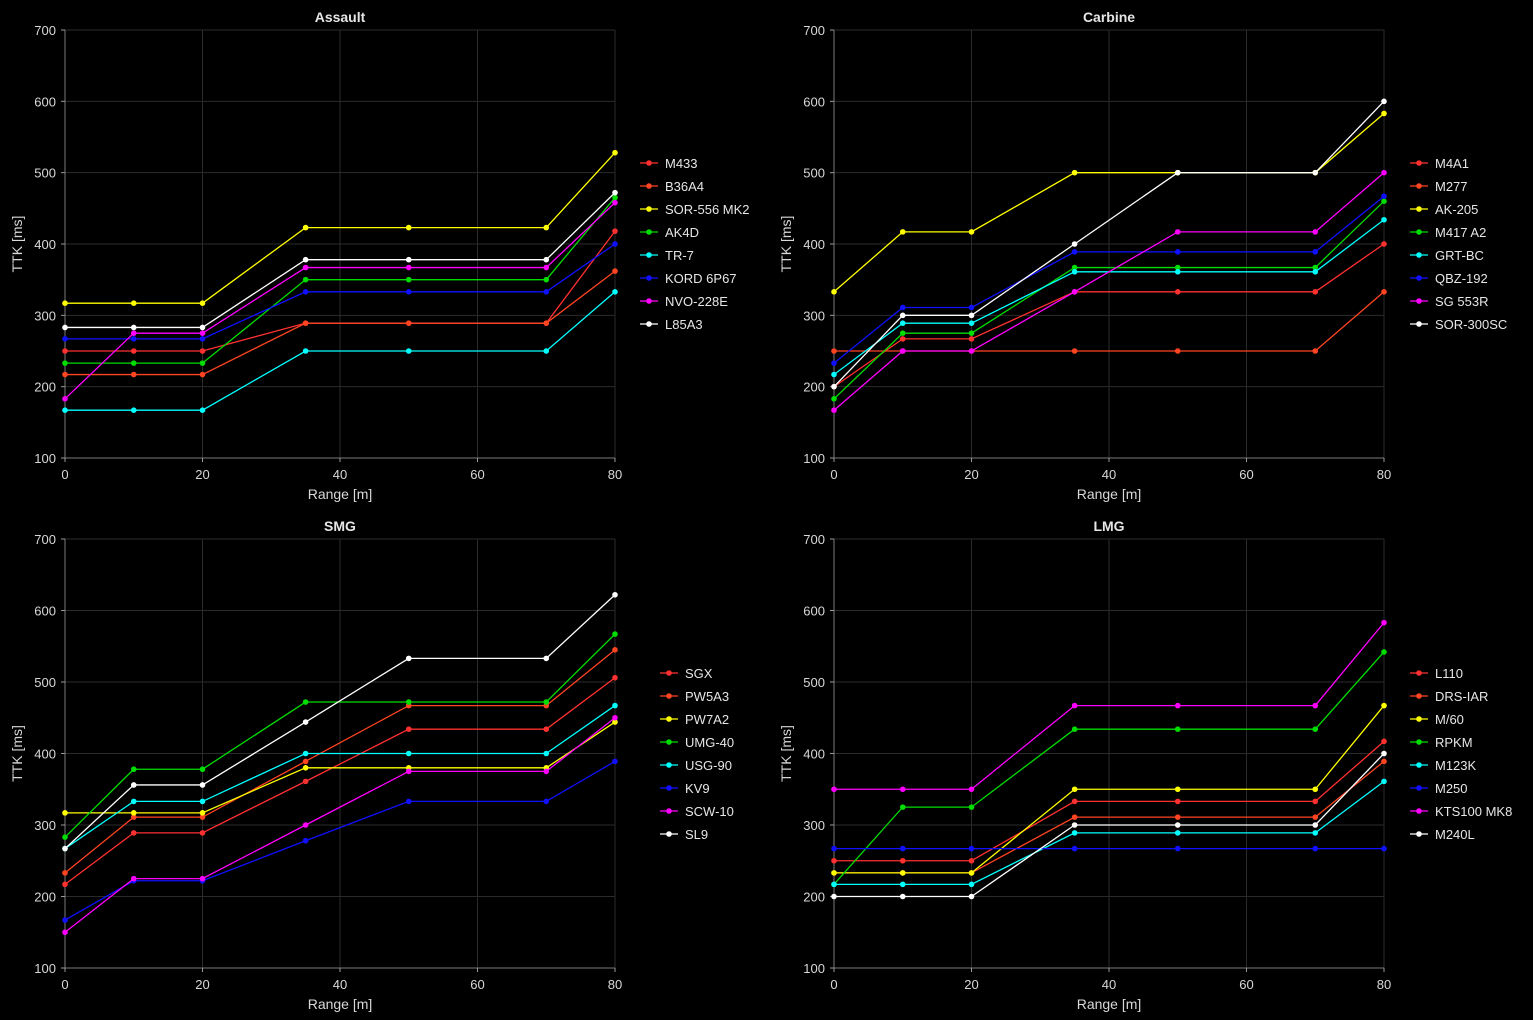 This screenshot has height=1020, width=1533. Describe the element at coordinates (814, 539) in the screenshot. I see `y-tick-label: 700` at that location.